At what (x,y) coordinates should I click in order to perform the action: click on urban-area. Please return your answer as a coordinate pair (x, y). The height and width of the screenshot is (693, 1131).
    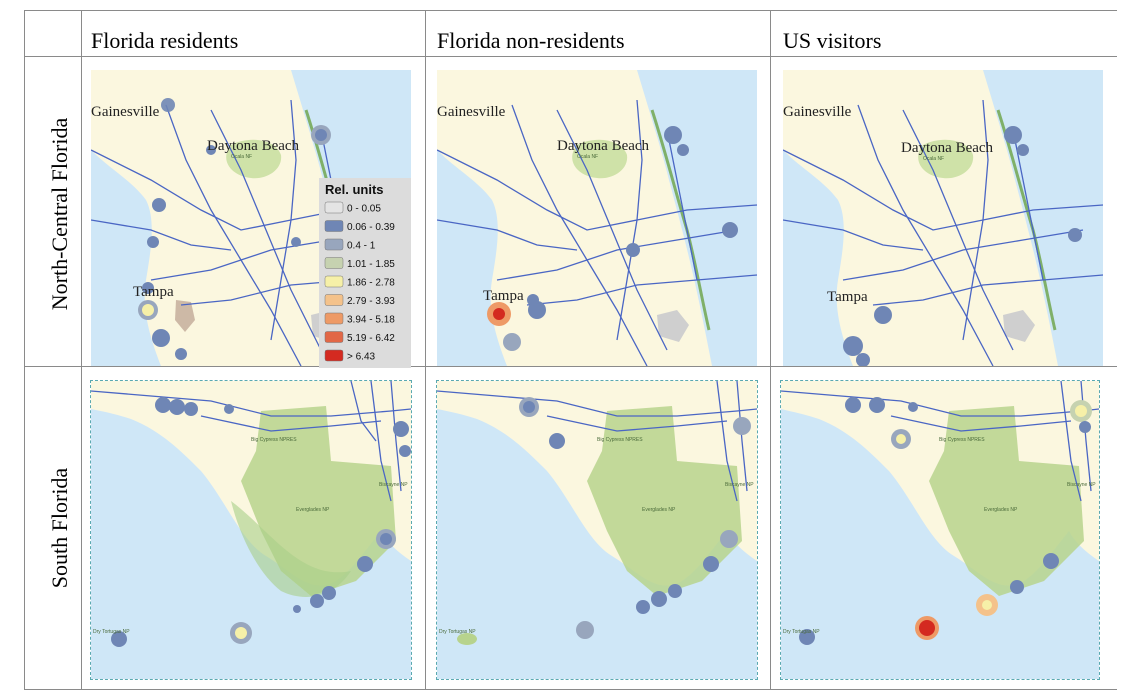
    Looking at the image, I should click on (185, 316).